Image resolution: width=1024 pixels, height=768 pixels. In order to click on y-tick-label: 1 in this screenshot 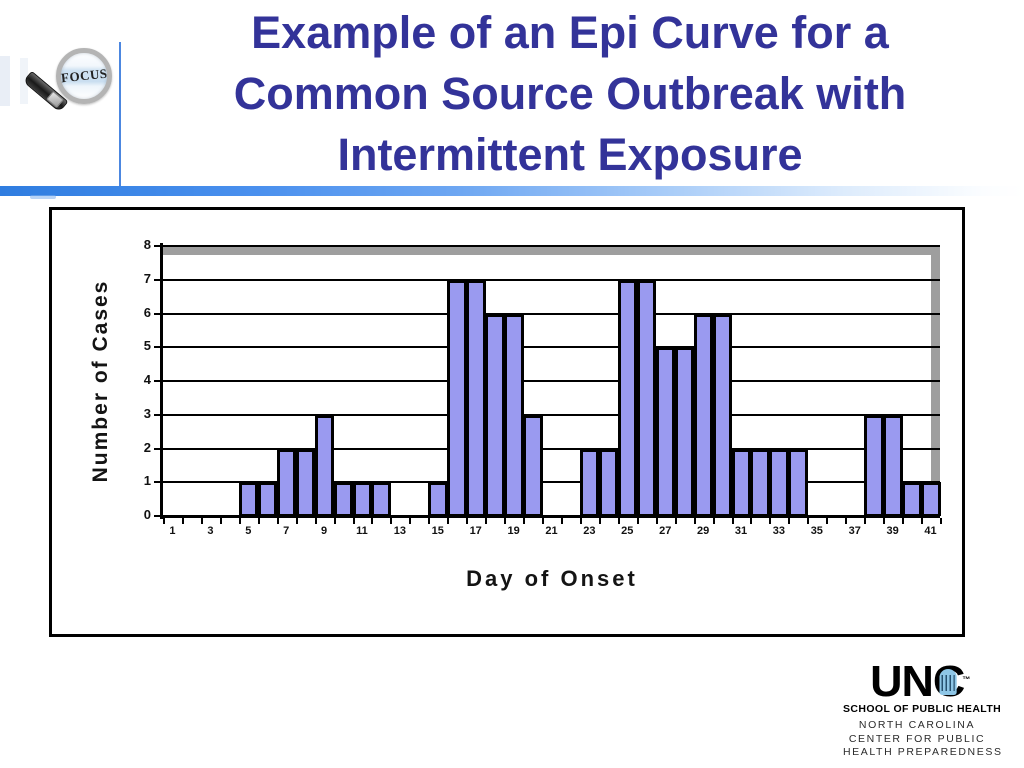, I will do `click(147, 481)`.